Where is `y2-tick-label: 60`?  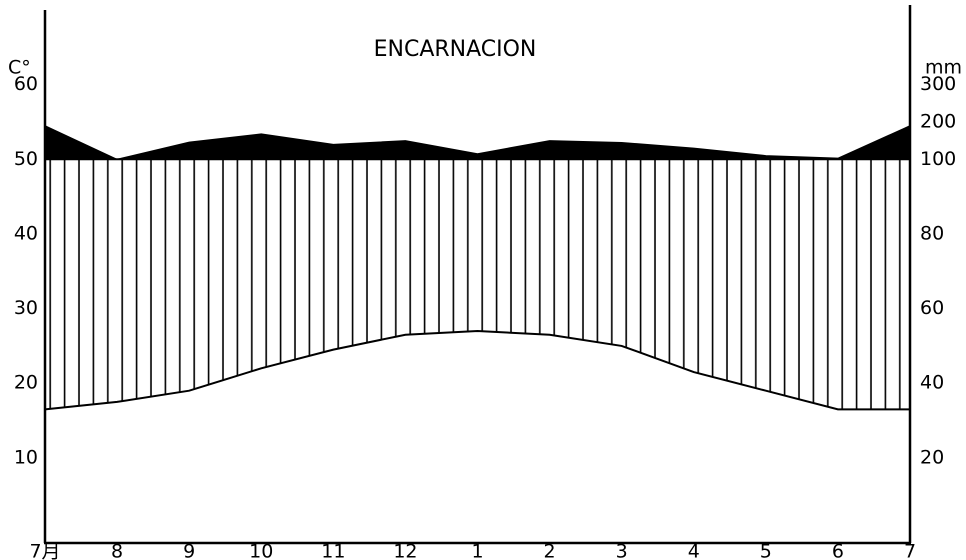
y2-tick-label: 60 is located at coordinates (932, 308).